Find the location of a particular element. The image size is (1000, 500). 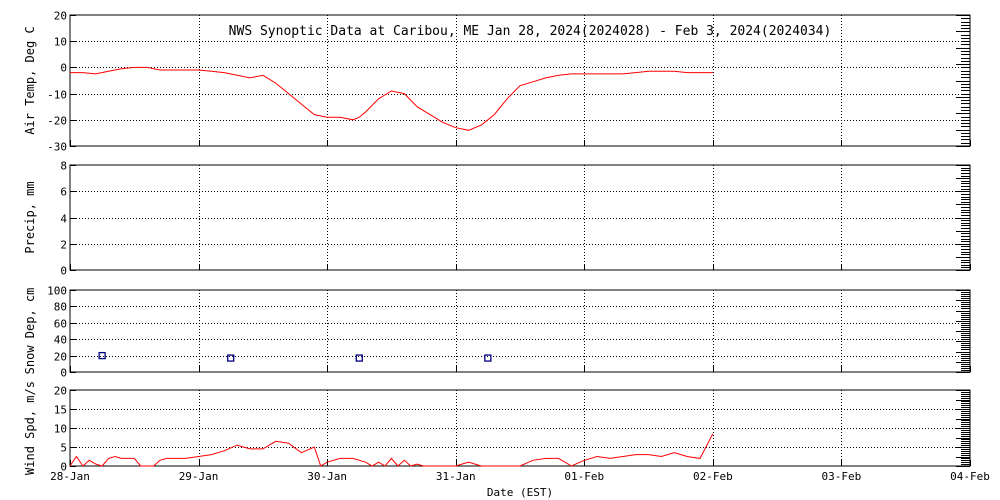

y-tick-label: 15 is located at coordinates (60, 410).